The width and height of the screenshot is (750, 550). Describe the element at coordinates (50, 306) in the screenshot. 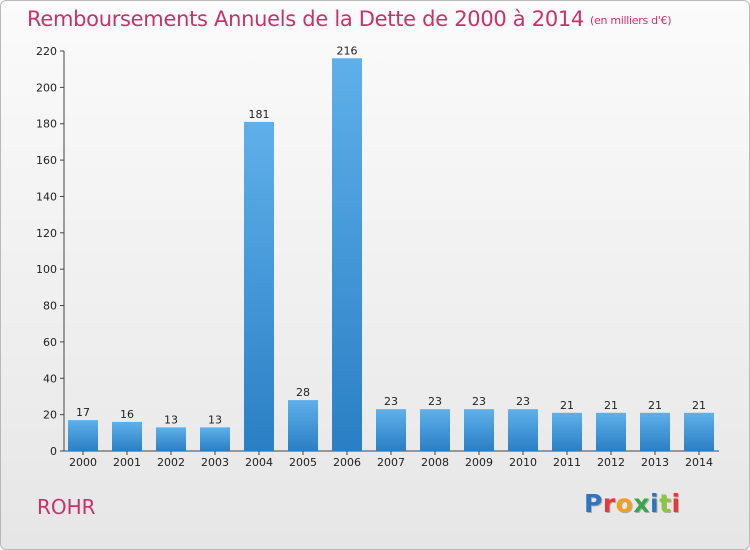

I see `y-tick-label: 80` at that location.